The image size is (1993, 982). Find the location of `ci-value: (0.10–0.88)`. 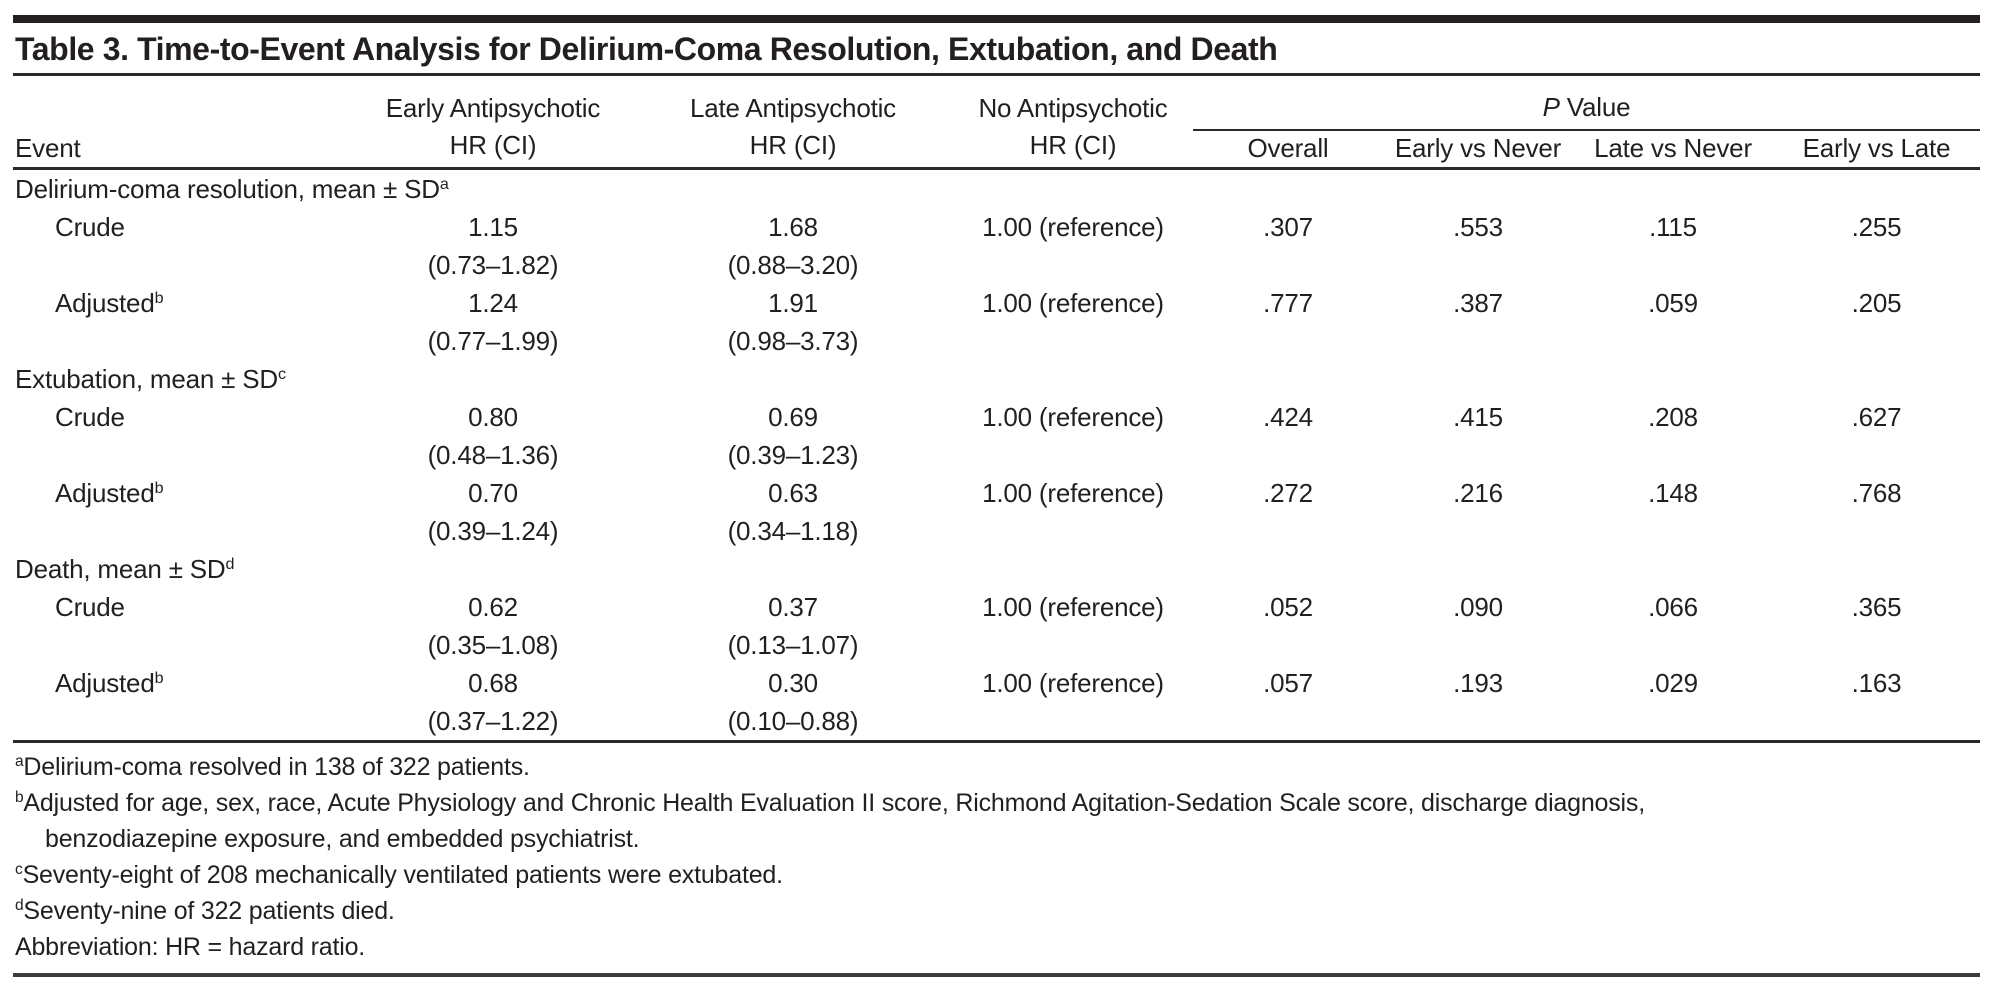

ci-value: (0.10–0.88) is located at coordinates (793, 720).